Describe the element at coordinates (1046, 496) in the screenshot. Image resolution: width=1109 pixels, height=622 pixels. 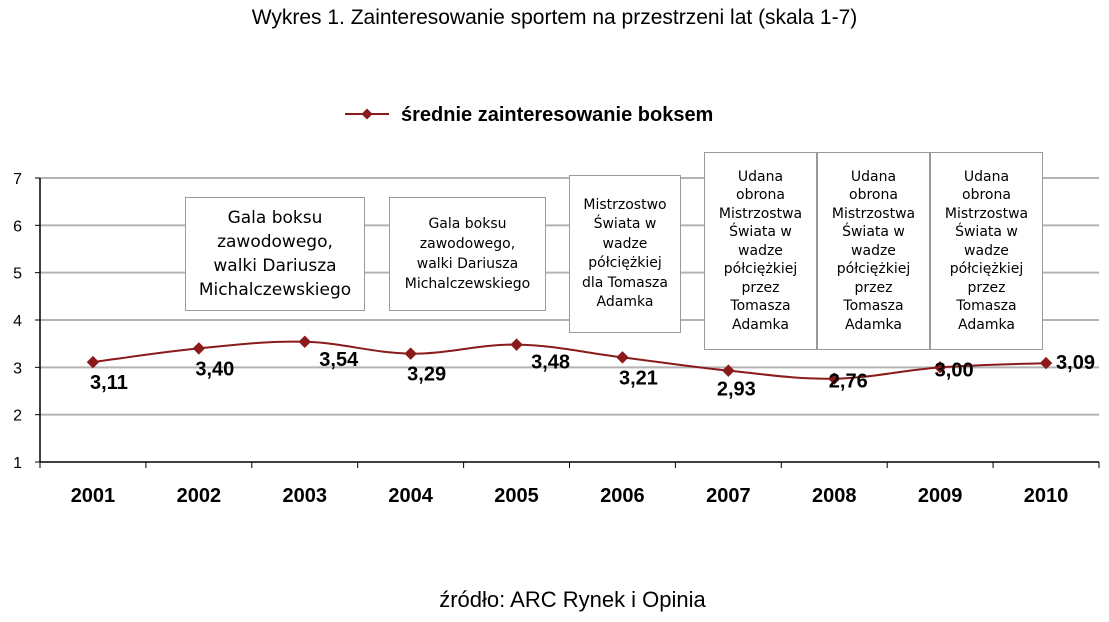
I see `x-tick-label: 2010` at that location.